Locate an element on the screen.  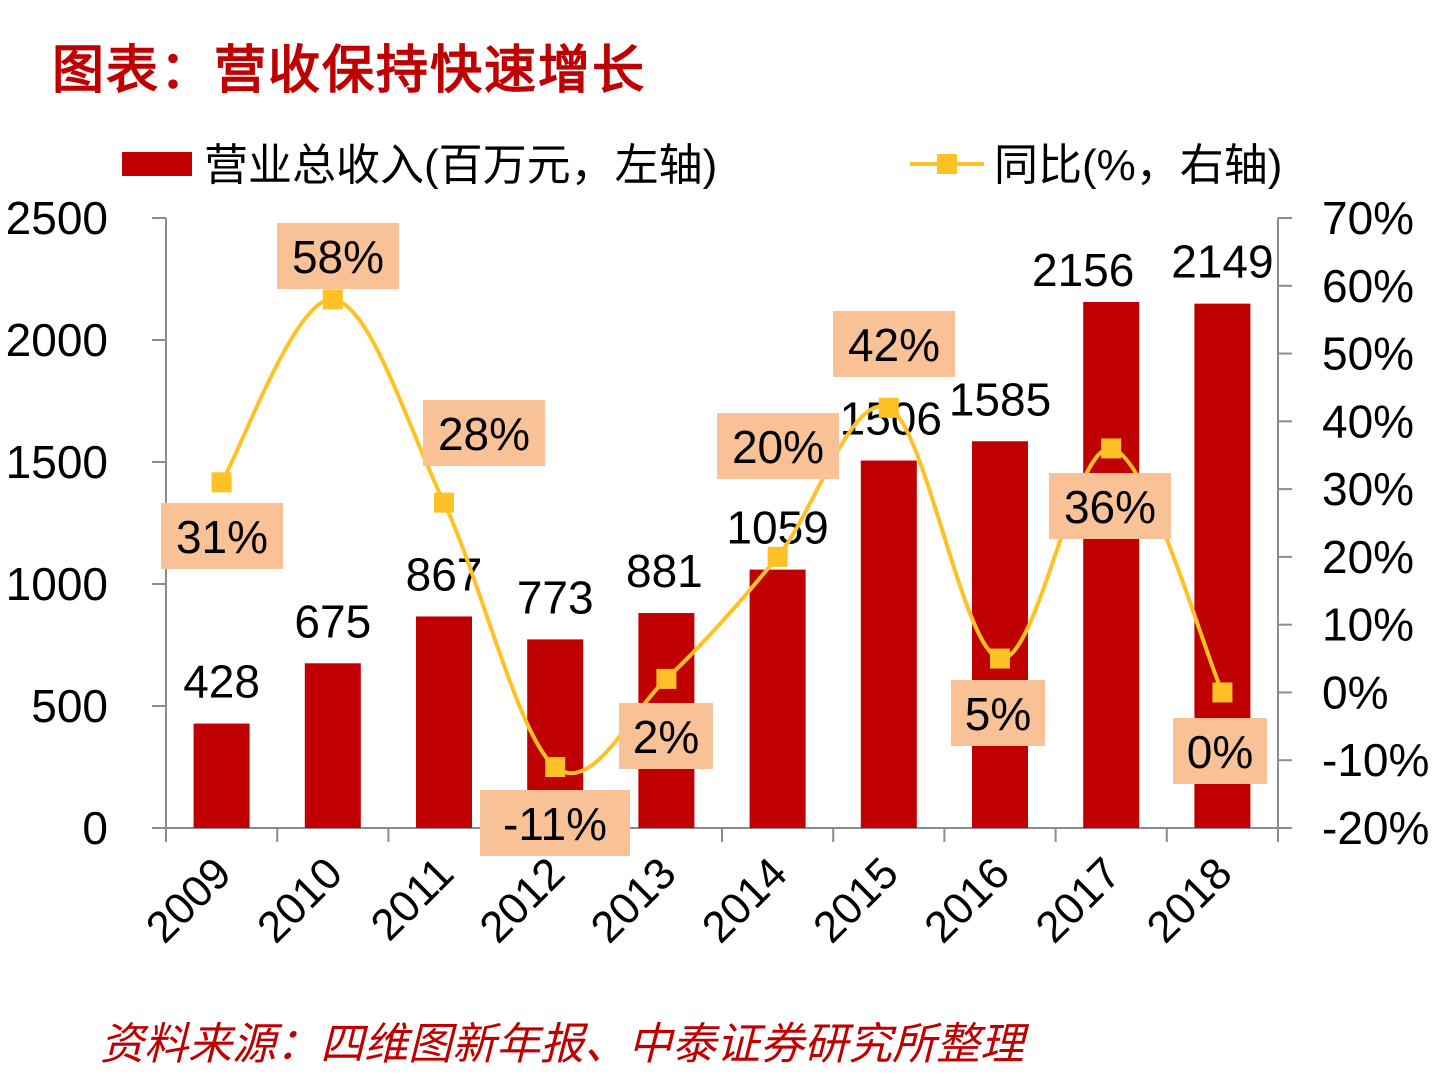
left-tick-label: 2500 is located at coordinates (57, 218).